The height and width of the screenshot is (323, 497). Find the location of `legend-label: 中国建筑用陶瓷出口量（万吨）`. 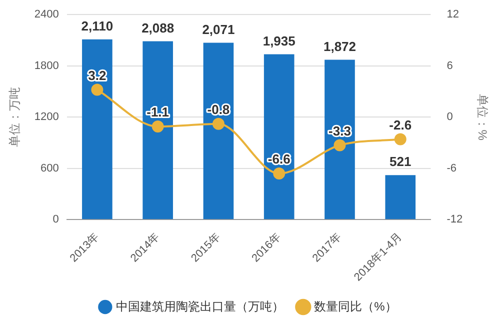

legend-label: 中国建筑用陶瓷出口量（万吨） is located at coordinates (200, 306).